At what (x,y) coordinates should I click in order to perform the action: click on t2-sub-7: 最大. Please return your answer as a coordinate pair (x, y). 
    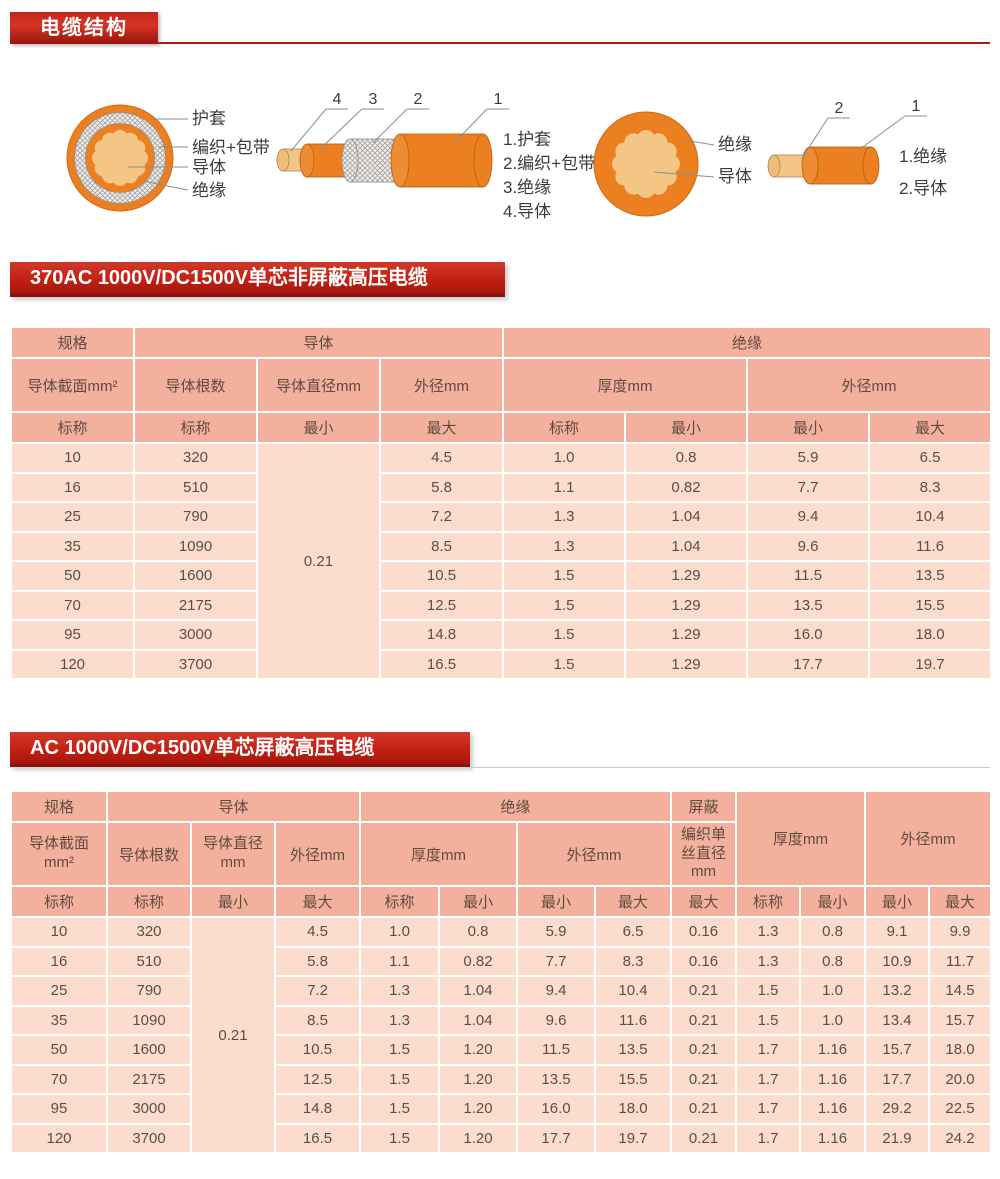
    Looking at the image, I should click on (633, 901).